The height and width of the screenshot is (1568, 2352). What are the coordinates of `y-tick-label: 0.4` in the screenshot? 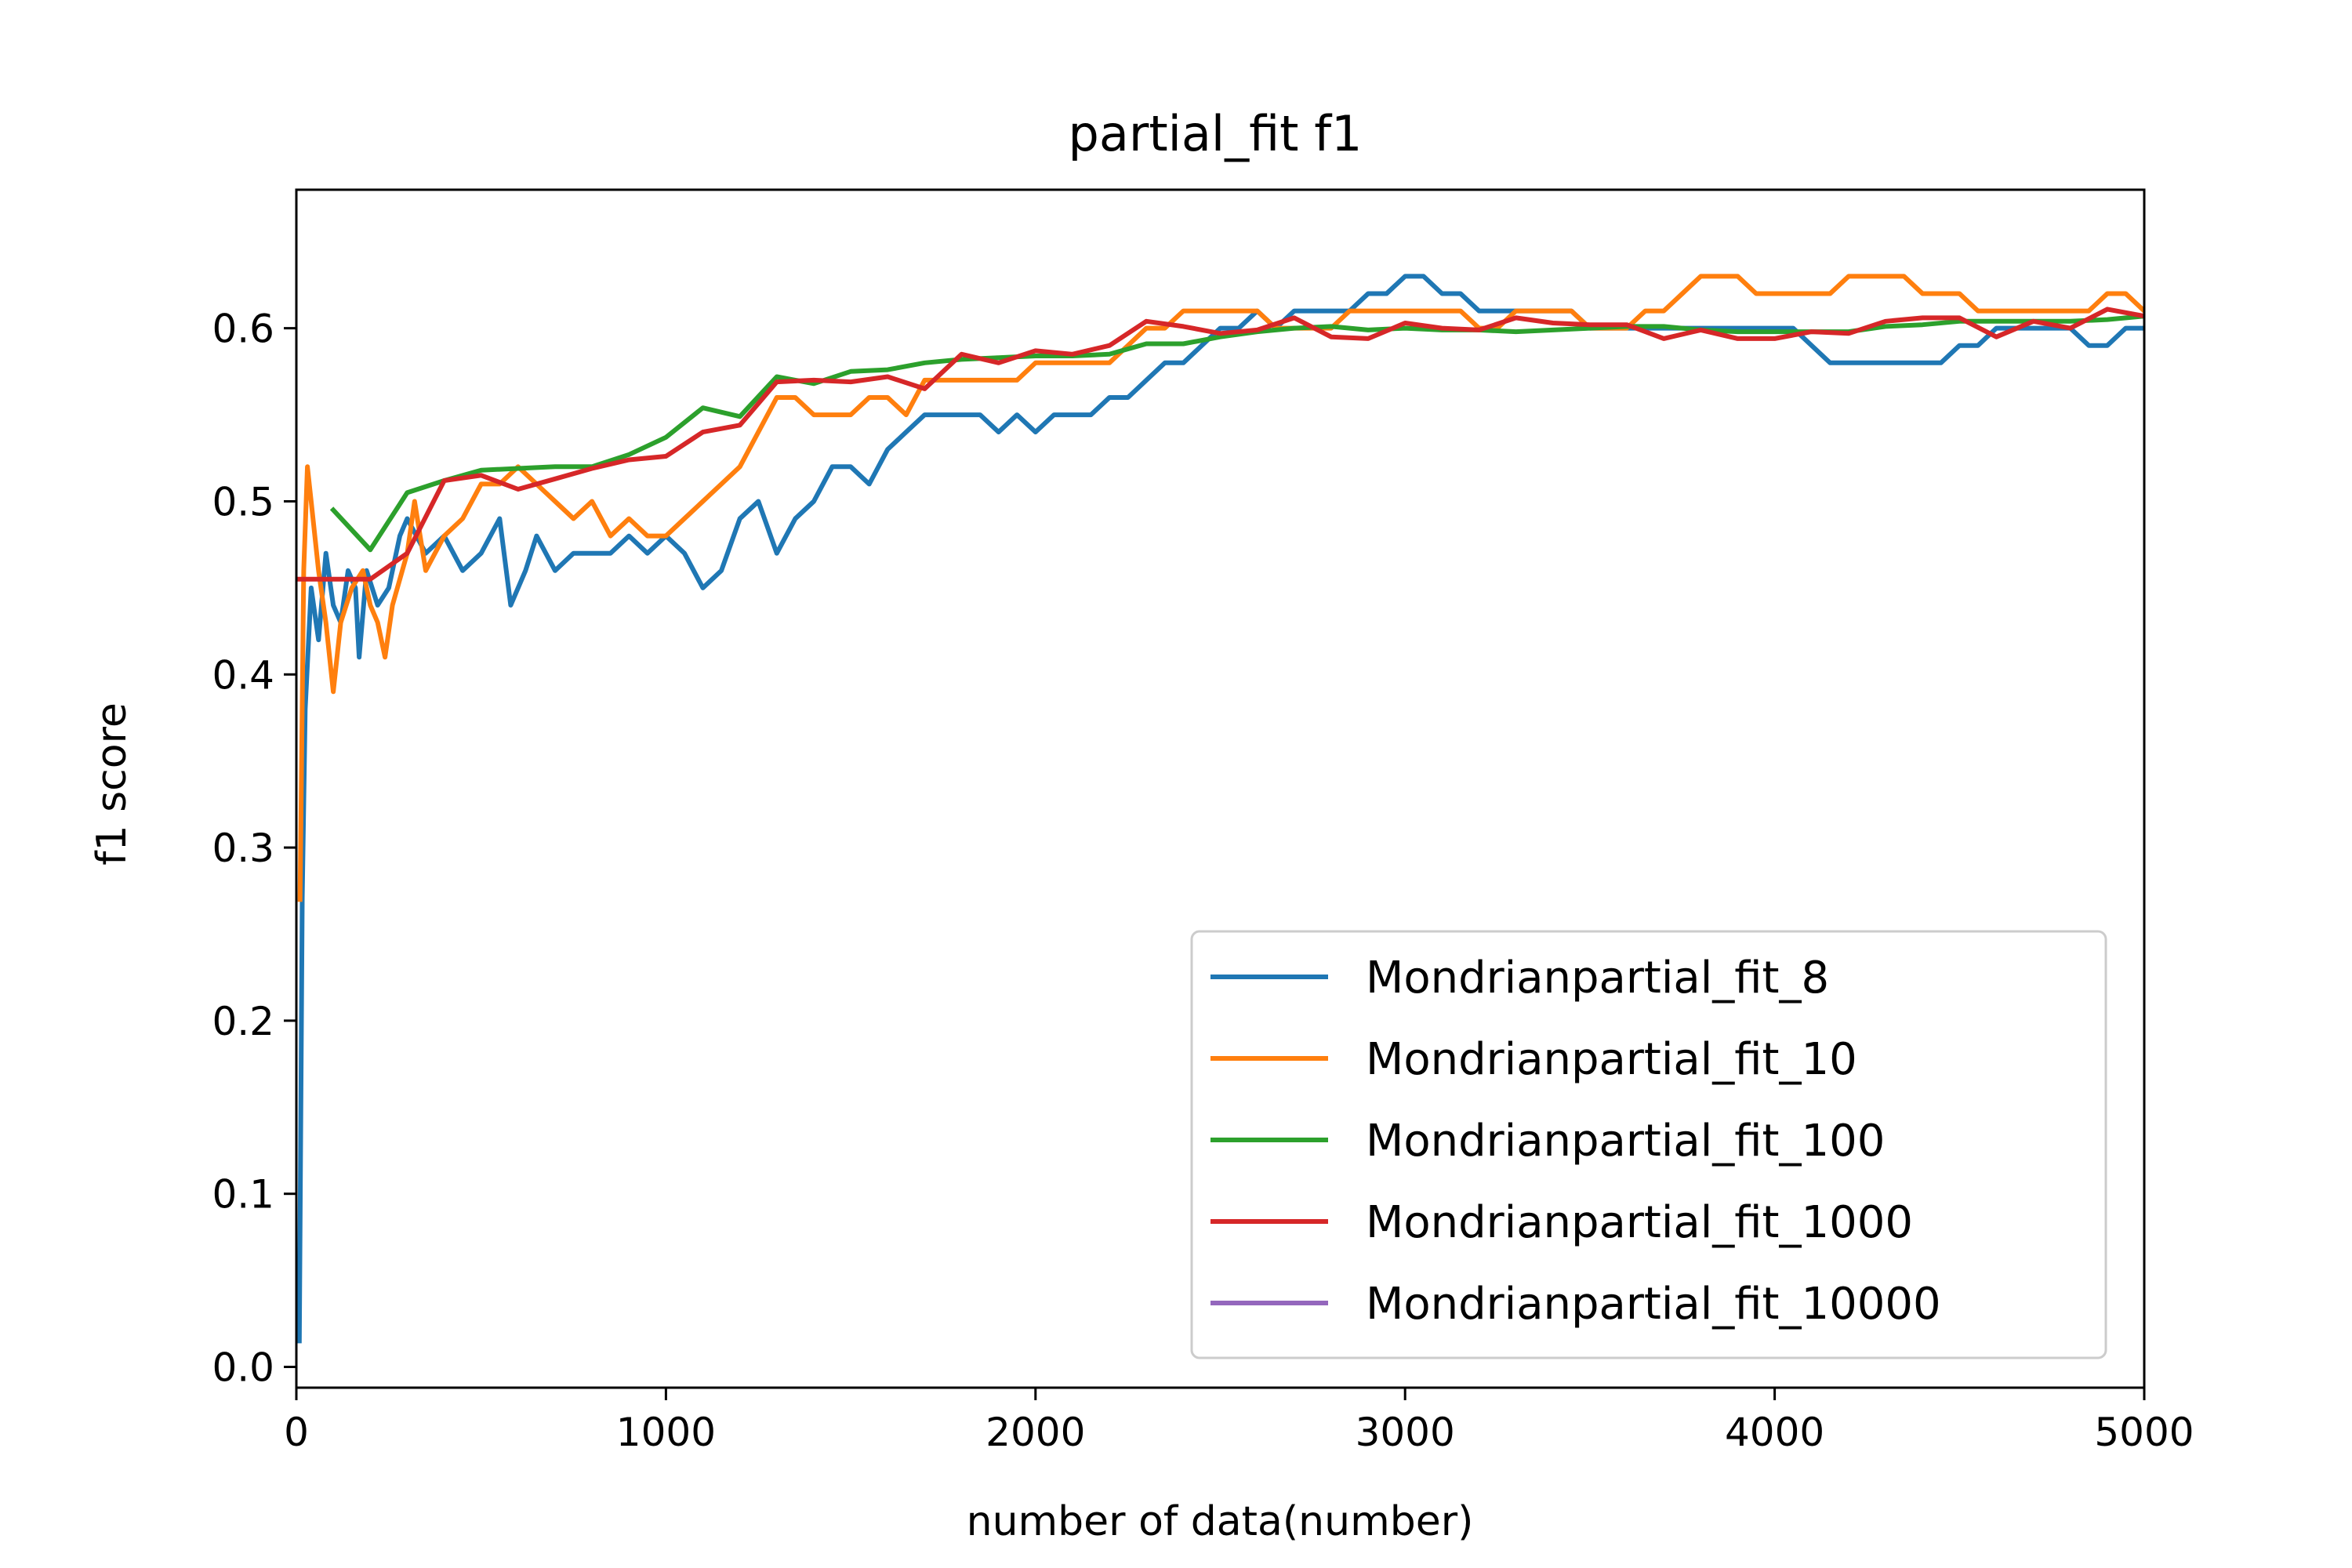 It's located at (243, 675).